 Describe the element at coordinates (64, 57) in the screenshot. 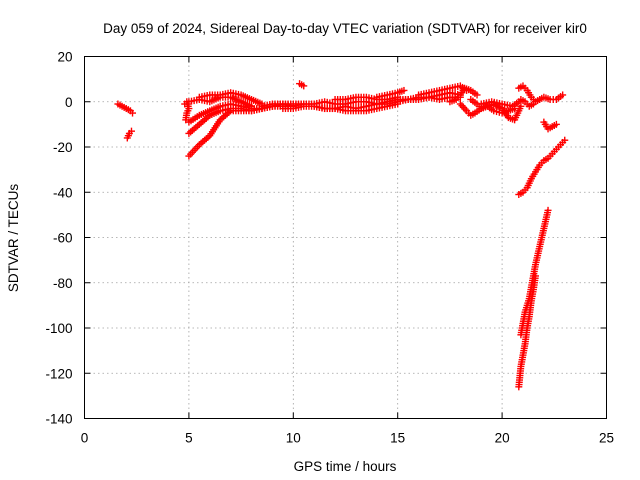

I see `y-tick-label: 20` at that location.